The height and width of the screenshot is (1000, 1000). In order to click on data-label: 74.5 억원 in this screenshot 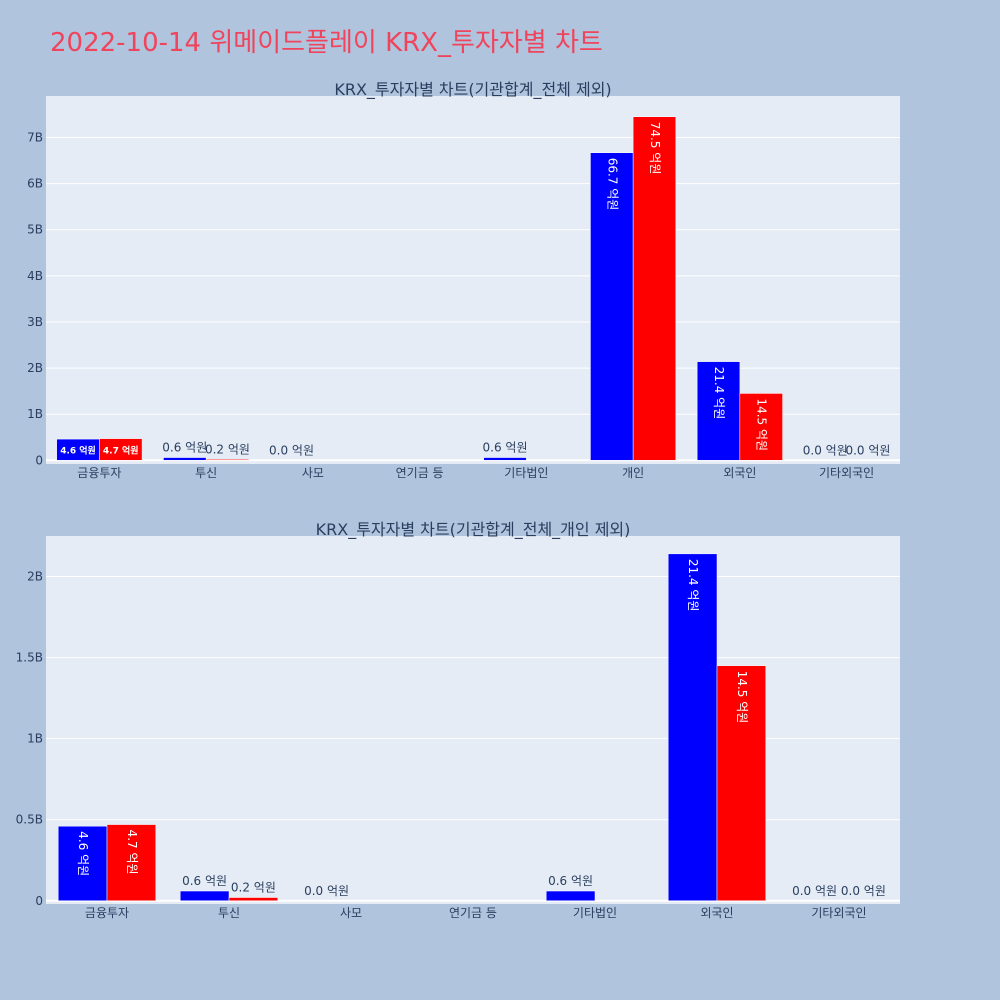, I will do `click(655, 148)`.